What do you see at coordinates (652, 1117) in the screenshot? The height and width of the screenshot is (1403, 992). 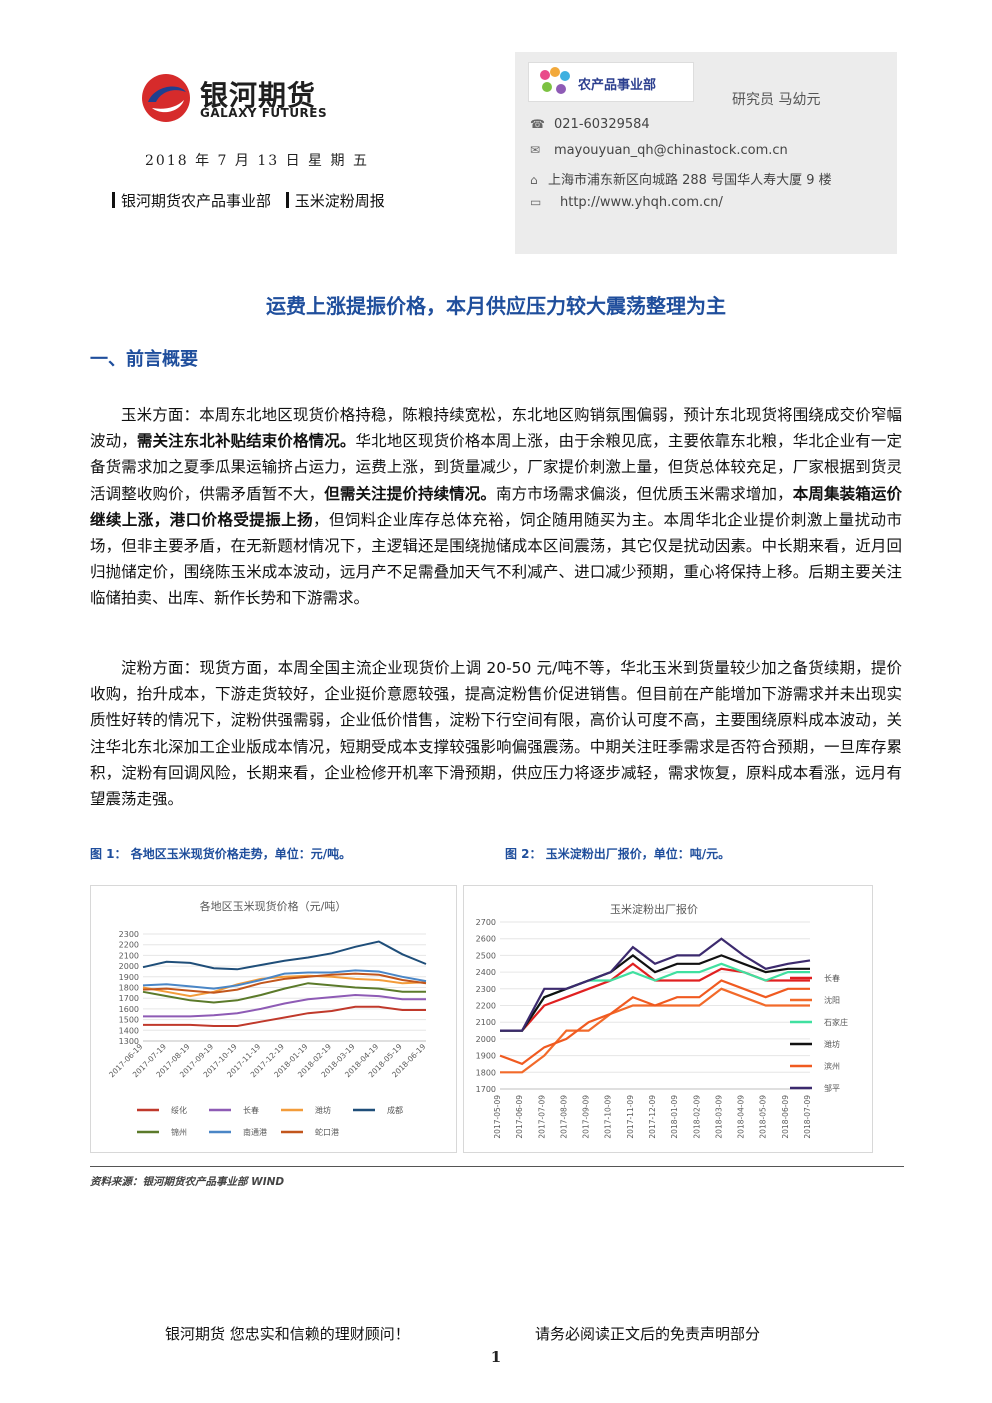 I see `x-tick-label: 2017-12-09` at bounding box center [652, 1117].